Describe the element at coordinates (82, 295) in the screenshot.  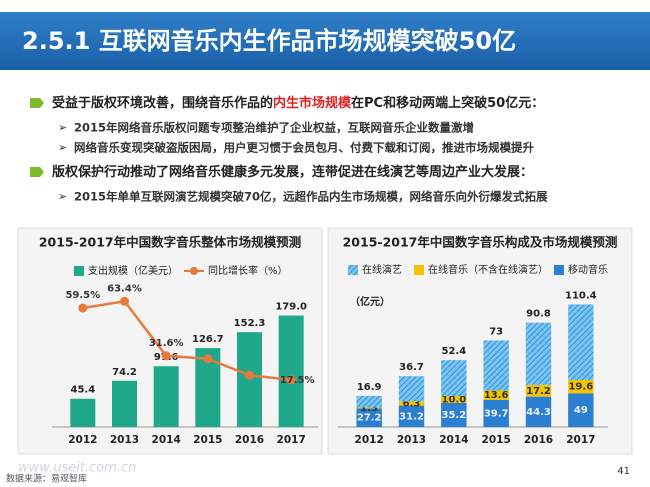
I see `value-label: 59.5%` at that location.